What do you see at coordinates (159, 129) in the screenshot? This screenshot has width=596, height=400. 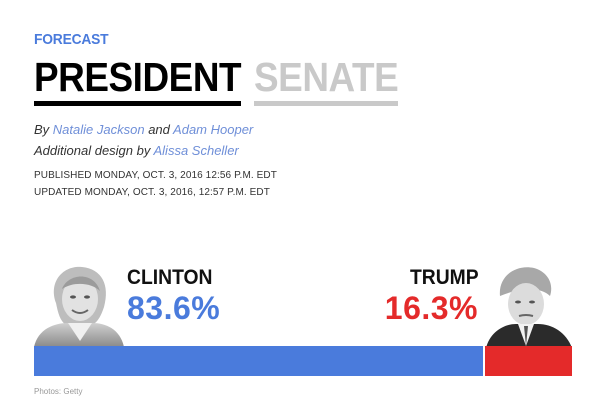 I see `byline-conjunction: and` at bounding box center [159, 129].